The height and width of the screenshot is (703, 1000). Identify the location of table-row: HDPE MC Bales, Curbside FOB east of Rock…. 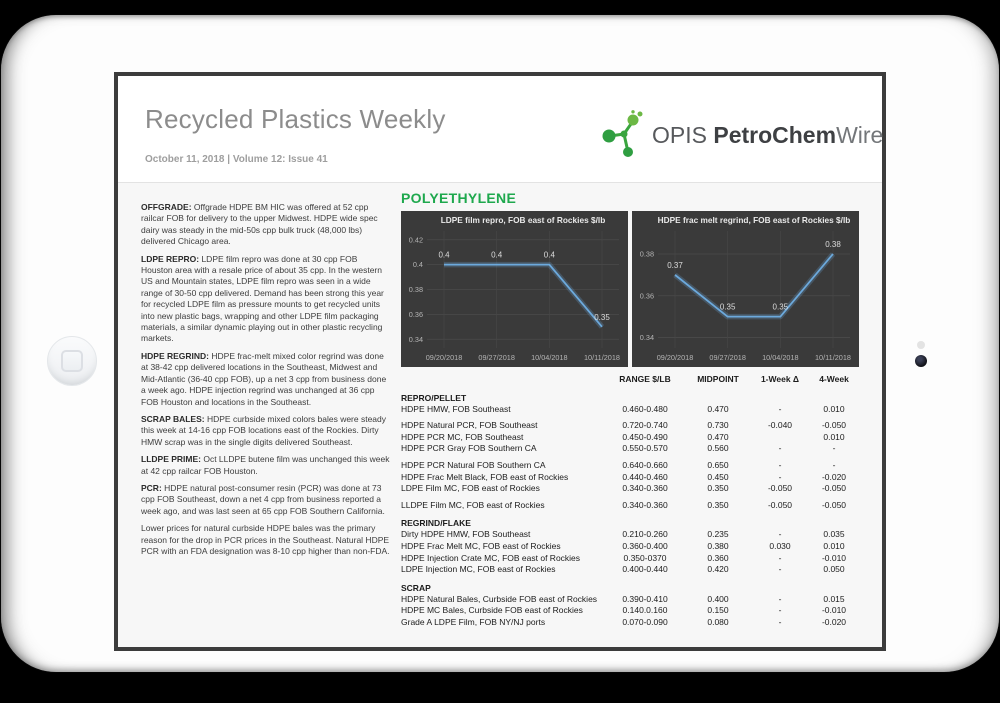
(630, 611).